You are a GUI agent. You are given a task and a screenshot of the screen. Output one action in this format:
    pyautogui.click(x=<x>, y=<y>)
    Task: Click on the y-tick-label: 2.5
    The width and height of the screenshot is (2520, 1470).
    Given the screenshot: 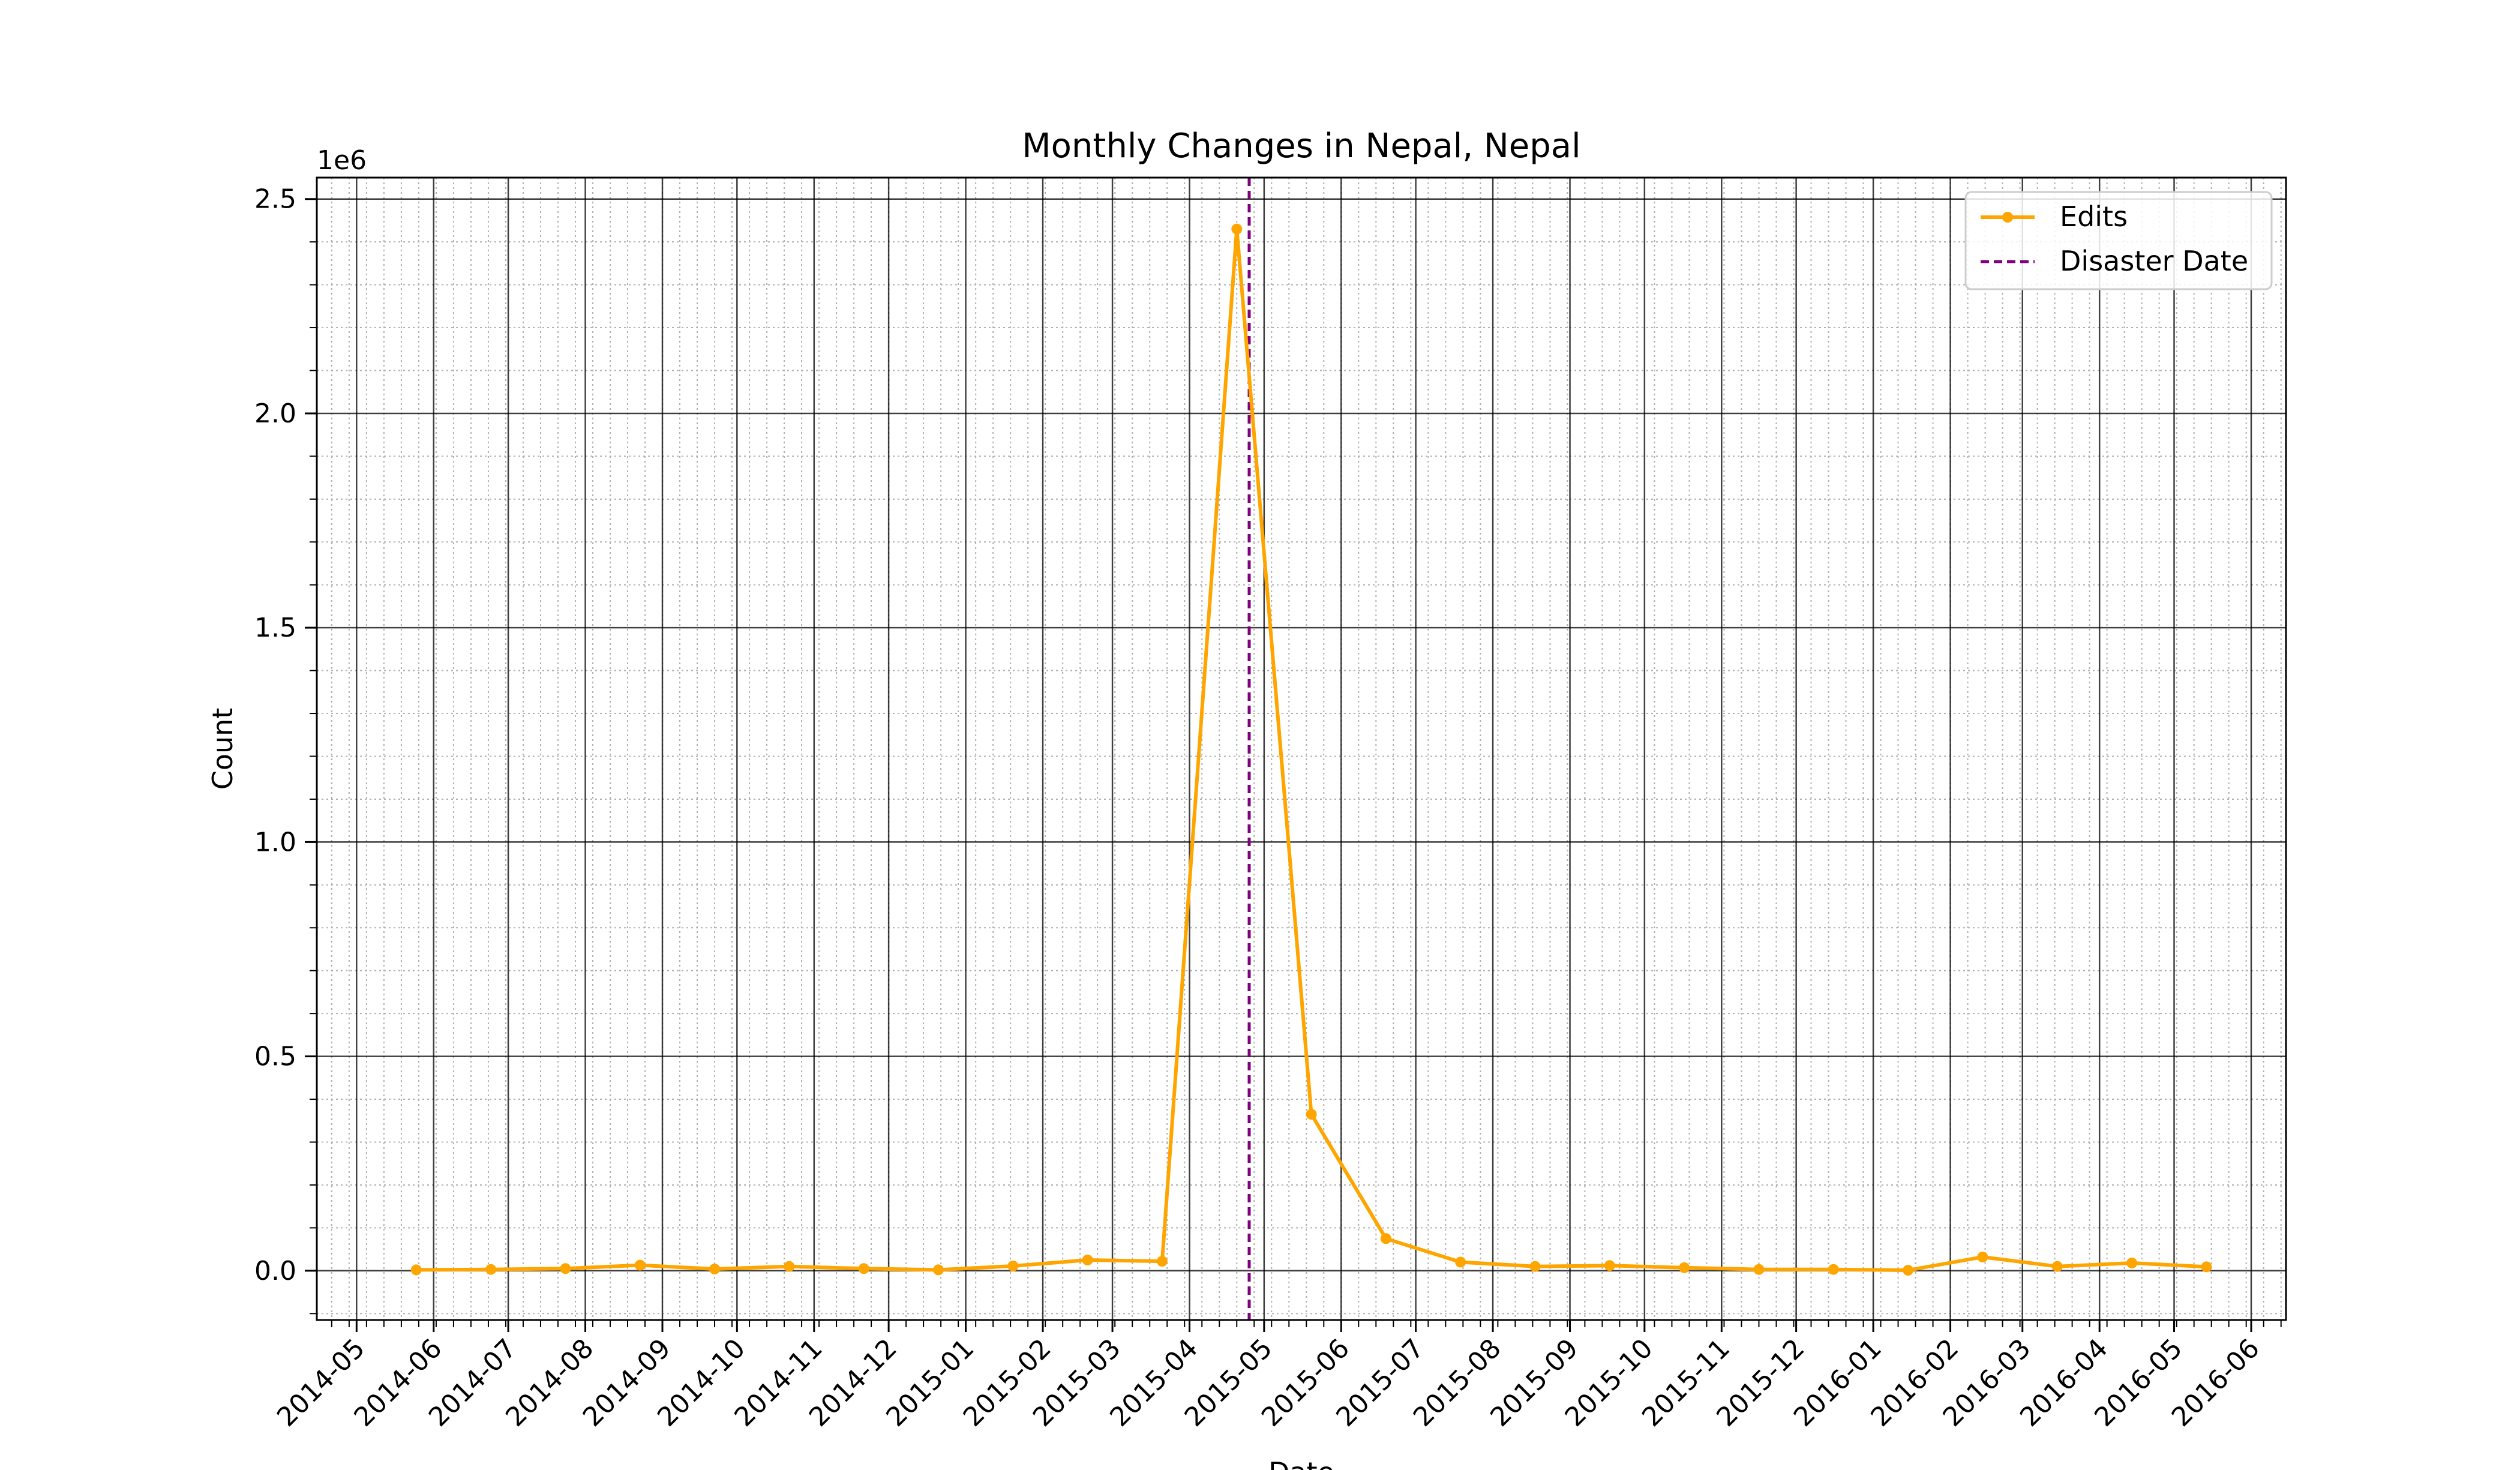 What is the action you would take?
    pyautogui.click(x=275, y=199)
    